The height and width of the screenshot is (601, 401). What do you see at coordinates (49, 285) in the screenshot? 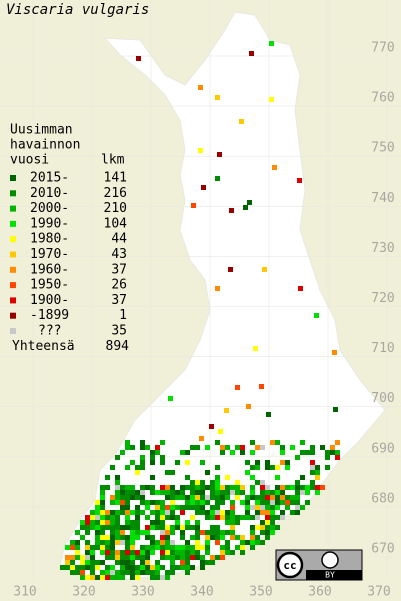
I see `legend-label: 1950-` at bounding box center [49, 285].